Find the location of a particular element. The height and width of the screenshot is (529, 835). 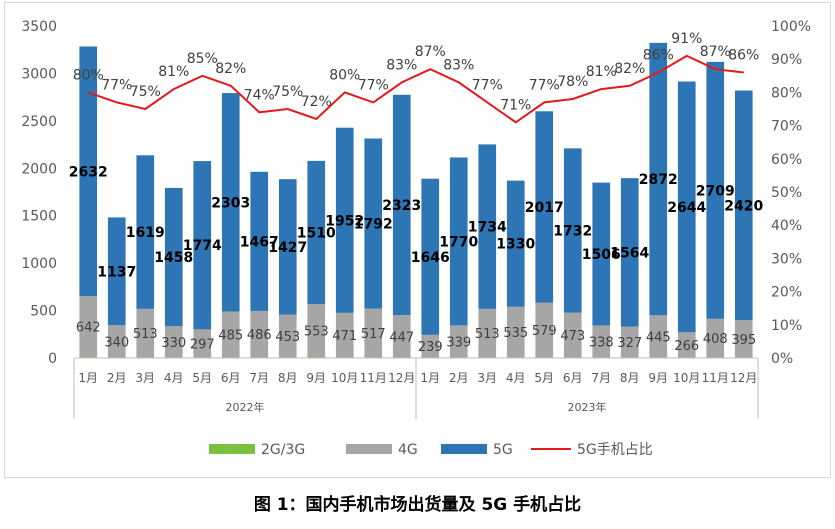

4g-value-label: 553 is located at coordinates (316, 331).